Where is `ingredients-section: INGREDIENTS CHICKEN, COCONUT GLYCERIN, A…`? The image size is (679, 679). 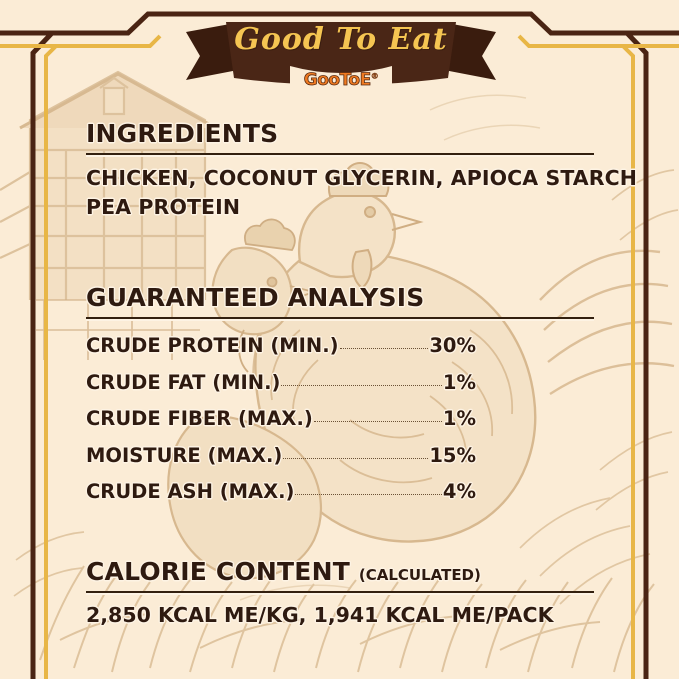 ingredients-section: INGREDIENTS CHICKEN, COCONUT GLYCERIN, A… is located at coordinates (362, 170).